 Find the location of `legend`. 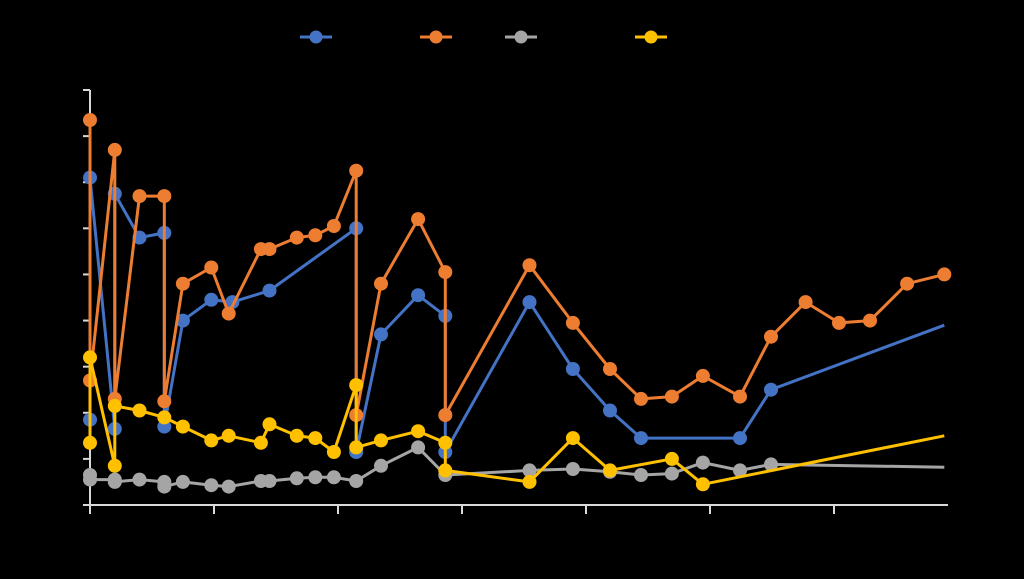

legend is located at coordinates (483, 37).